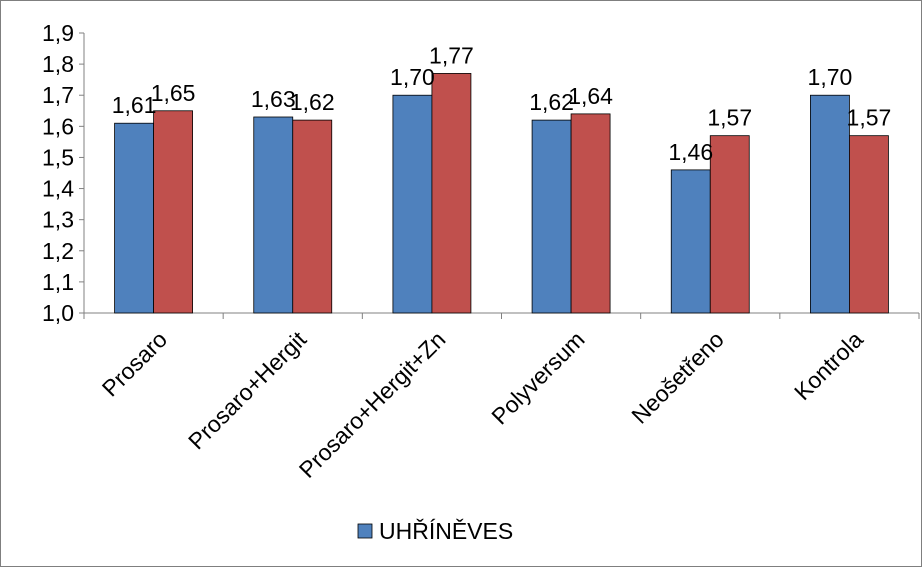  Describe the element at coordinates (446, 531) in the screenshot. I see `legend-label: UHŘÍNĚVES` at that location.